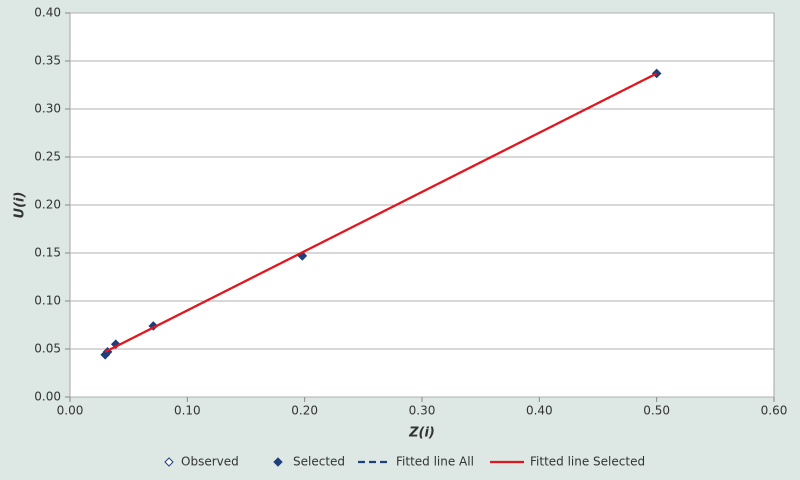 The image size is (800, 480). Describe the element at coordinates (304, 411) in the screenshot. I see `x-tick-label: 0.20` at that location.